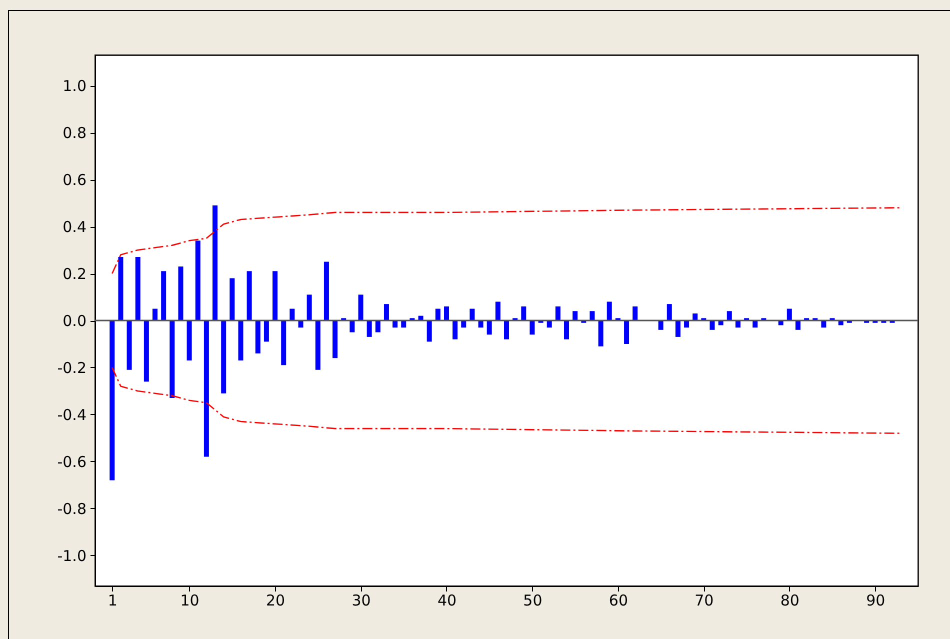  I want to click on x-tick-label: 60, so click(618, 601).